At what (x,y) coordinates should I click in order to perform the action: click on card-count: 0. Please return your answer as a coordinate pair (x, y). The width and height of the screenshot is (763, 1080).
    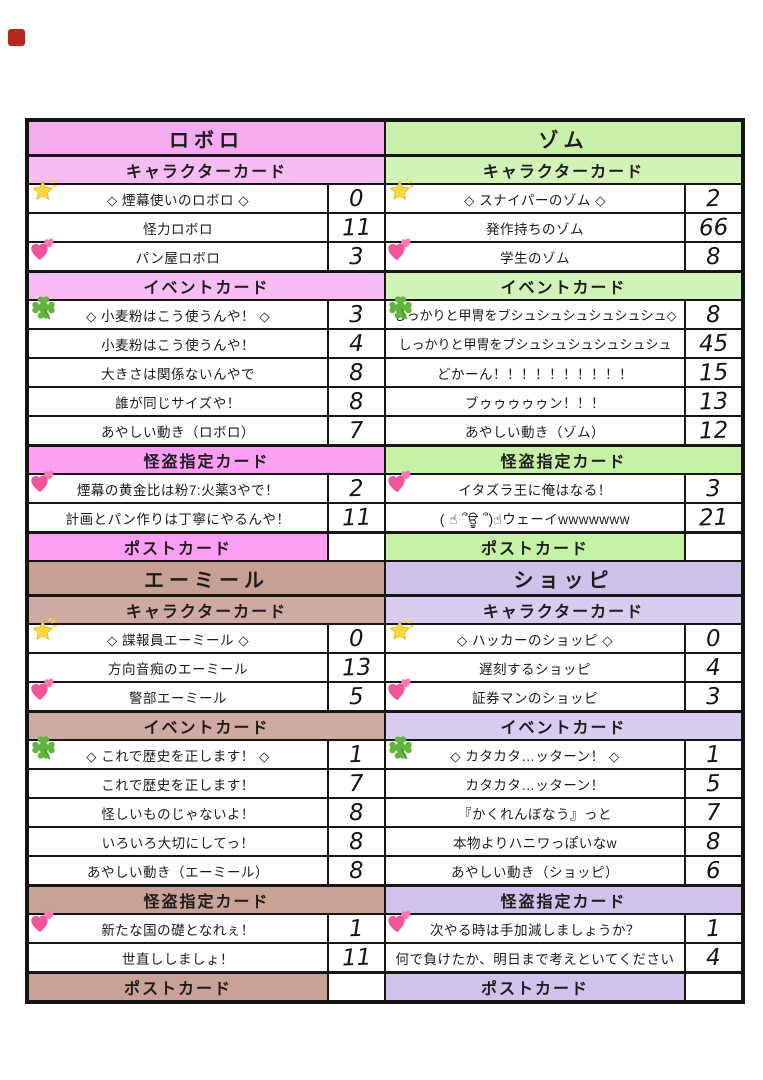
    Looking at the image, I should click on (713, 638).